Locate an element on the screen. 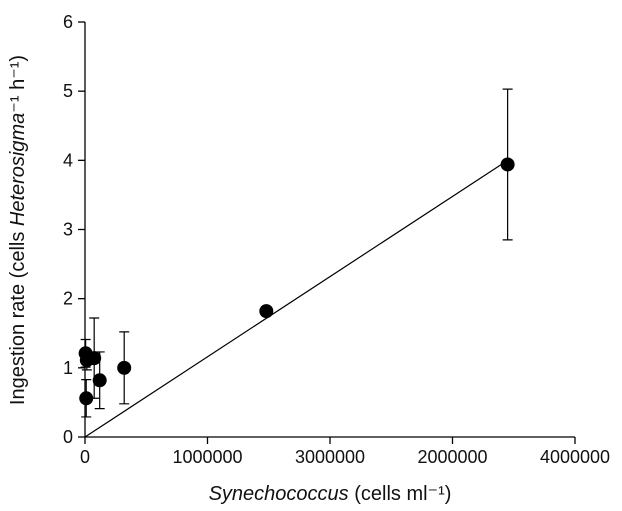 Image resolution: width=622 pixels, height=511 pixels. x-axis-label: Synechococcus (cells ml⁻¹) is located at coordinates (330, 494).